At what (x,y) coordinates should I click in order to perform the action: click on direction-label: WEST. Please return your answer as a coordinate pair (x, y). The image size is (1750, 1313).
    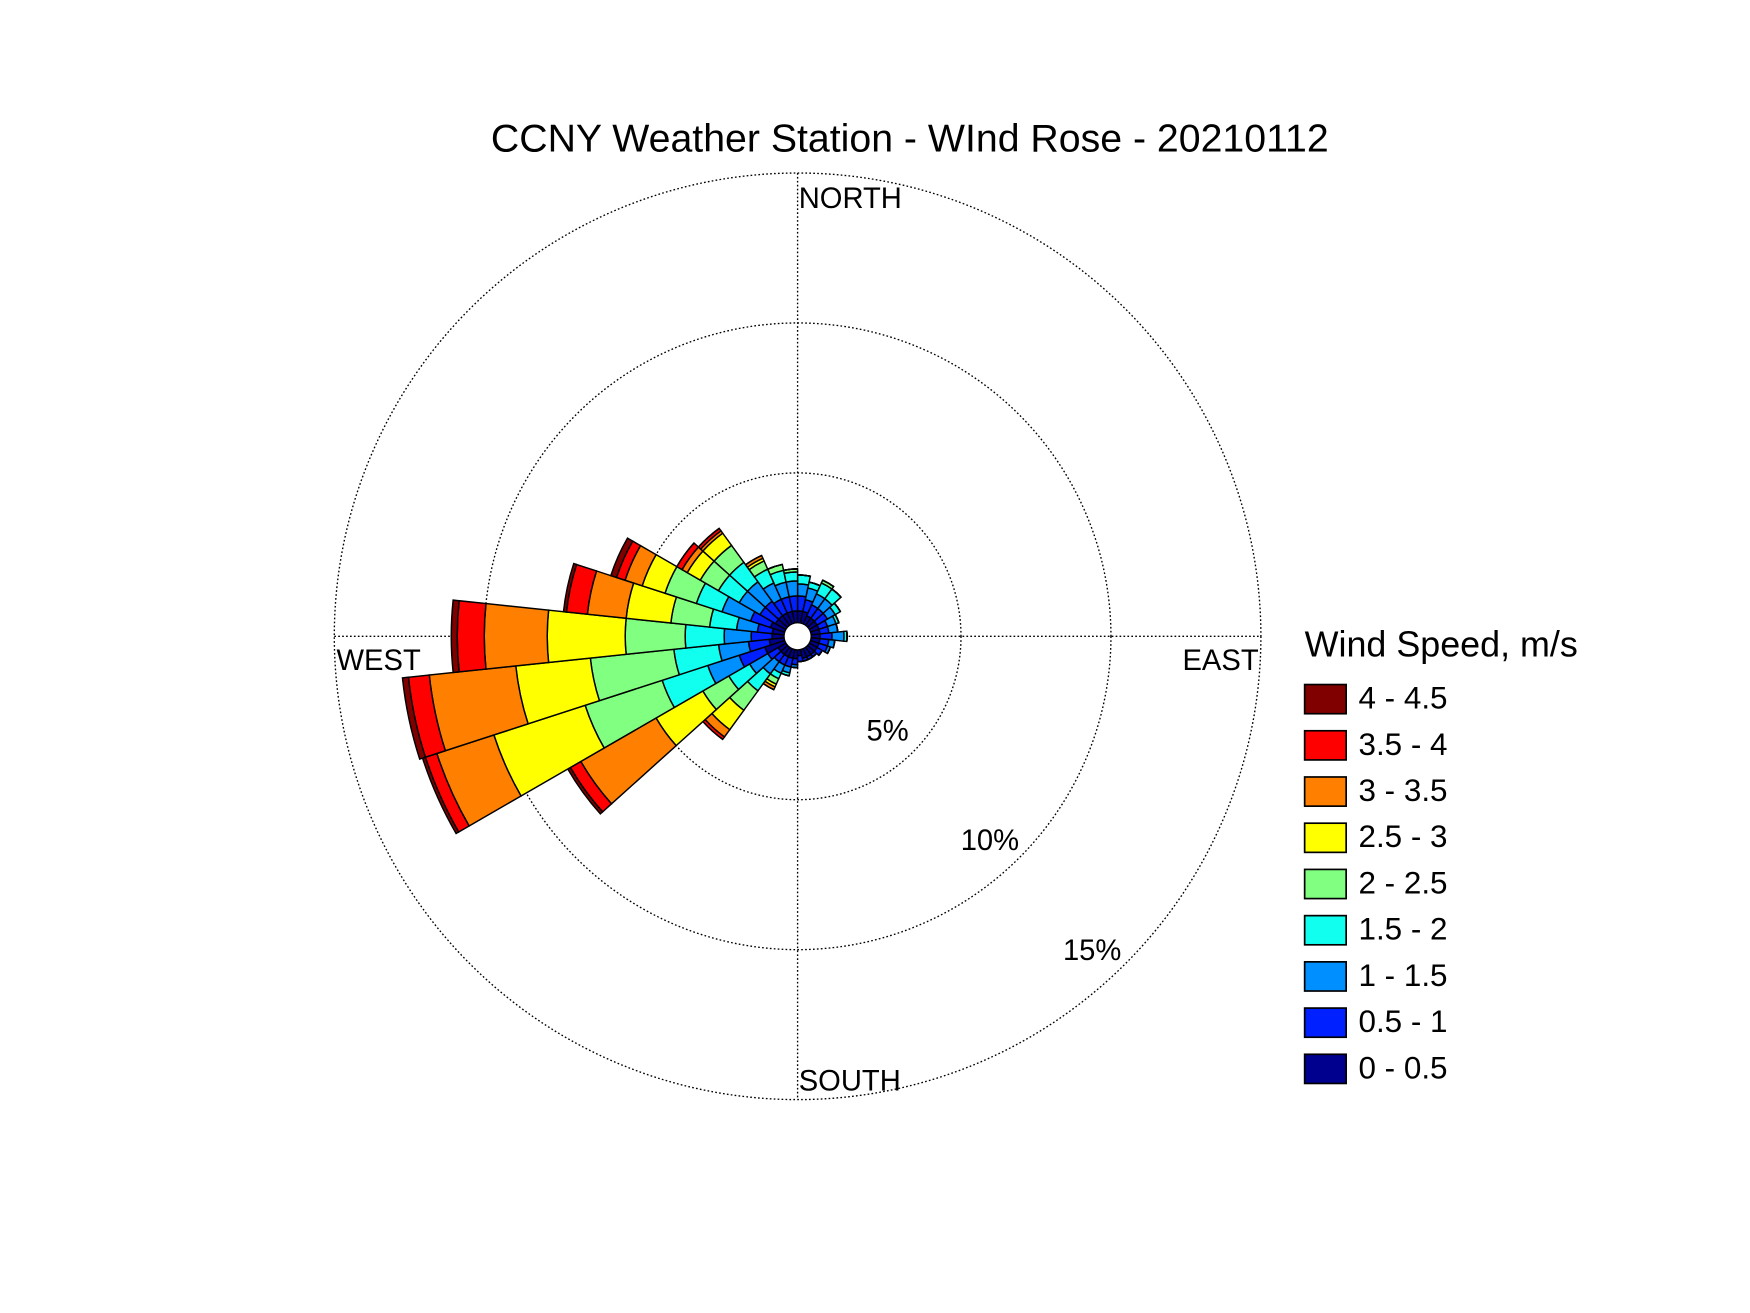
    Looking at the image, I should click on (379, 661).